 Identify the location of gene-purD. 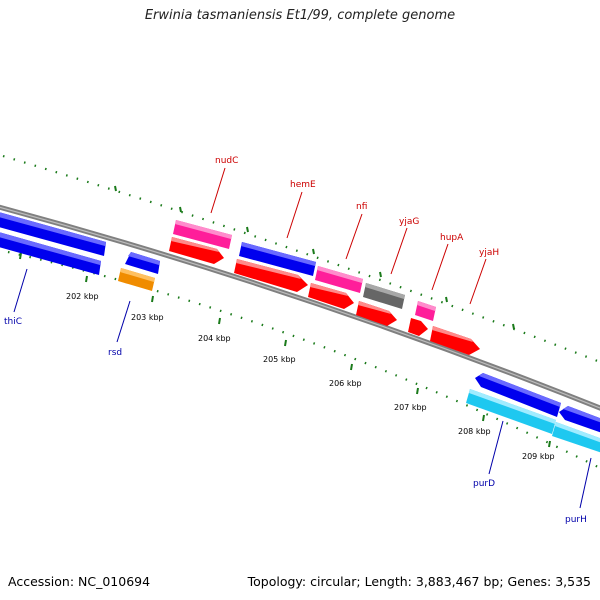
(511, 411).